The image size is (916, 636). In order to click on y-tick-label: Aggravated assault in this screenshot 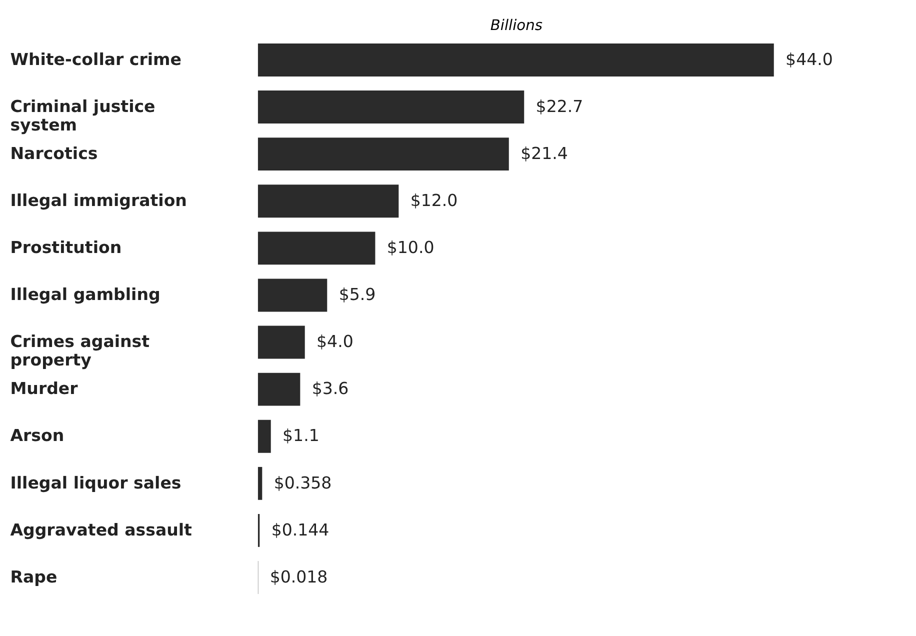, I will do `click(101, 530)`.